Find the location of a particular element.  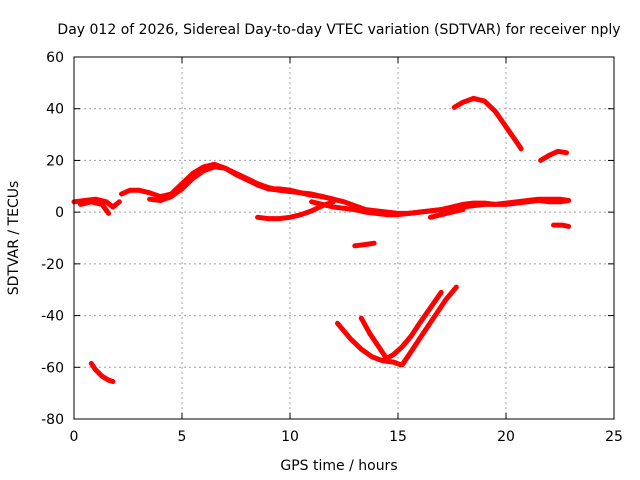

x-tick-label: 5 is located at coordinates (182, 437).